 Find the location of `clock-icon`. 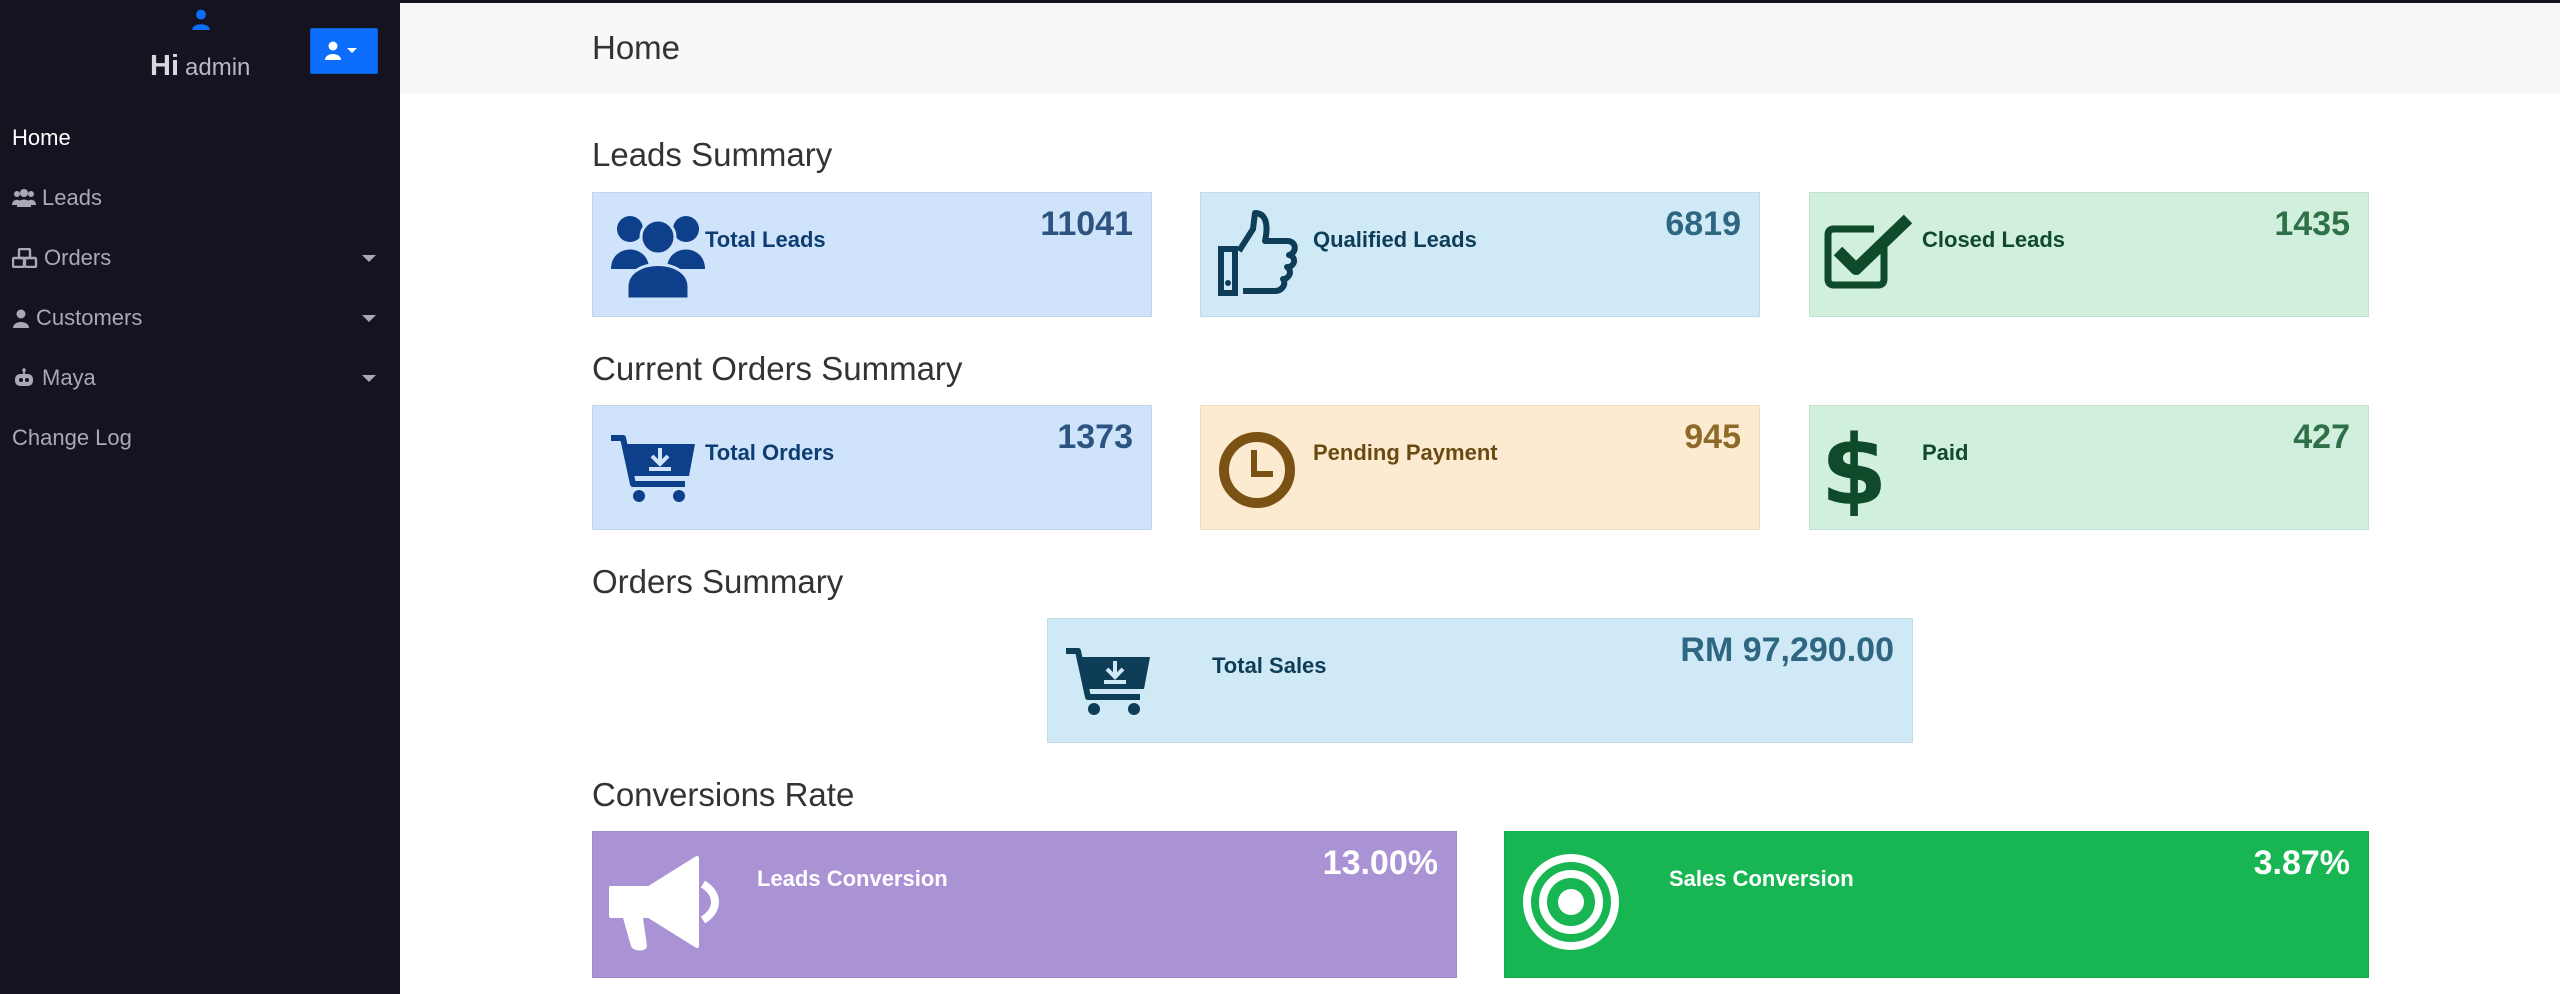

clock-icon is located at coordinates (1257, 470).